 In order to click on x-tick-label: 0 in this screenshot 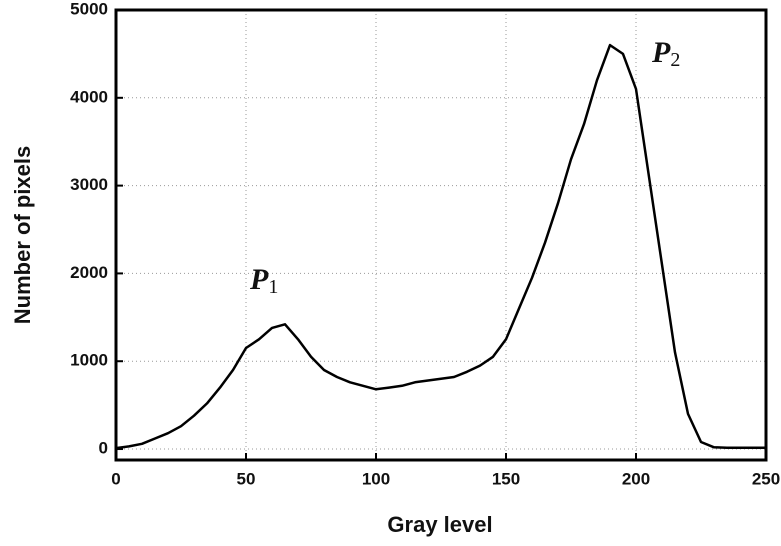, I will do `click(115, 478)`.